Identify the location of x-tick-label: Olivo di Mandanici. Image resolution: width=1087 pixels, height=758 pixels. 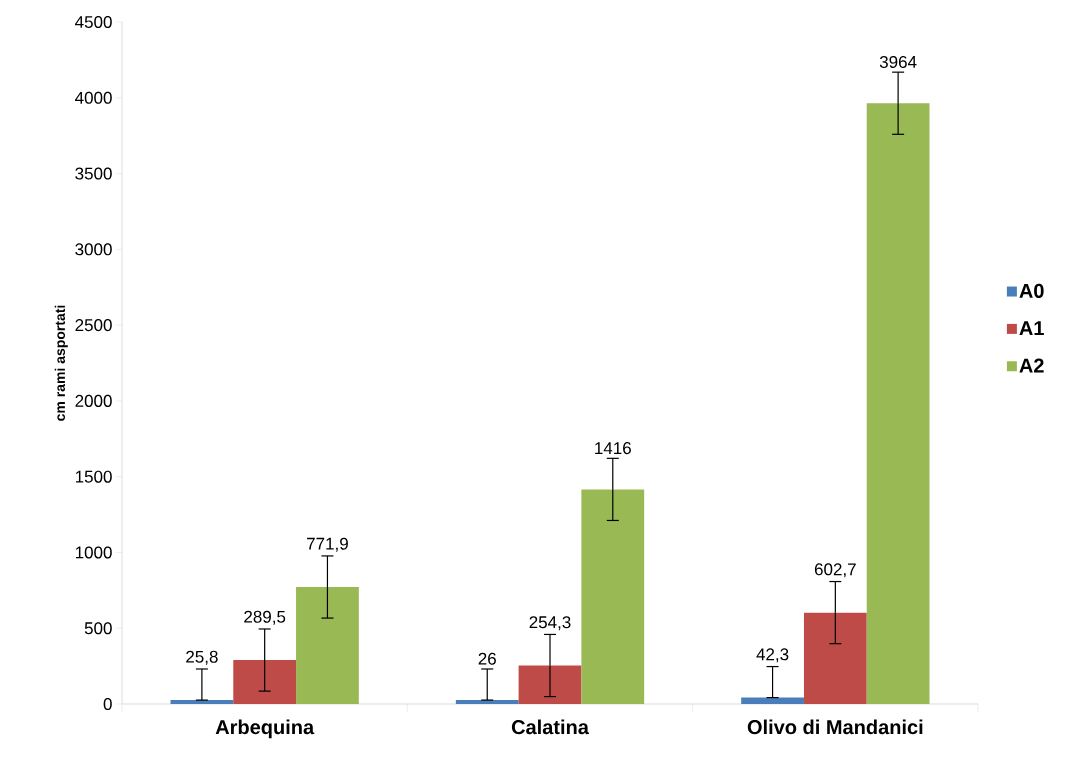
(835, 727).